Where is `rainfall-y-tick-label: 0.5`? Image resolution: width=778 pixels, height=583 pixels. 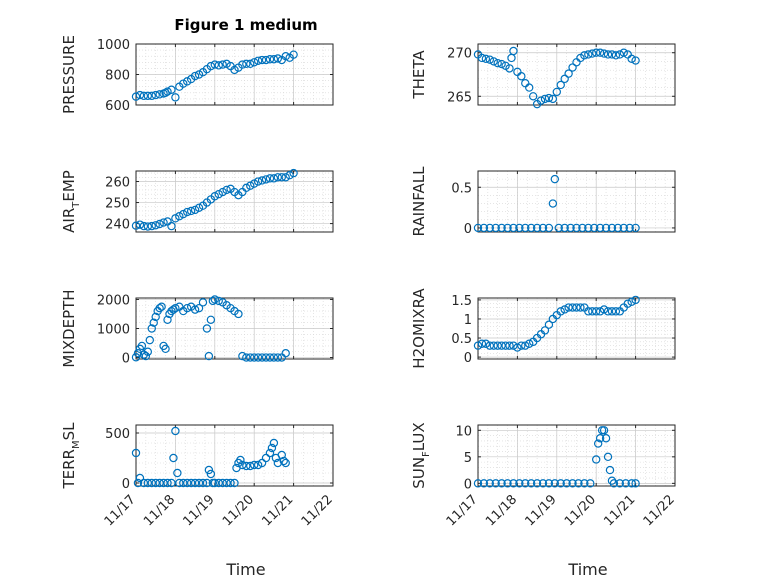 rainfall-y-tick-label: 0.5 is located at coordinates (461, 188).